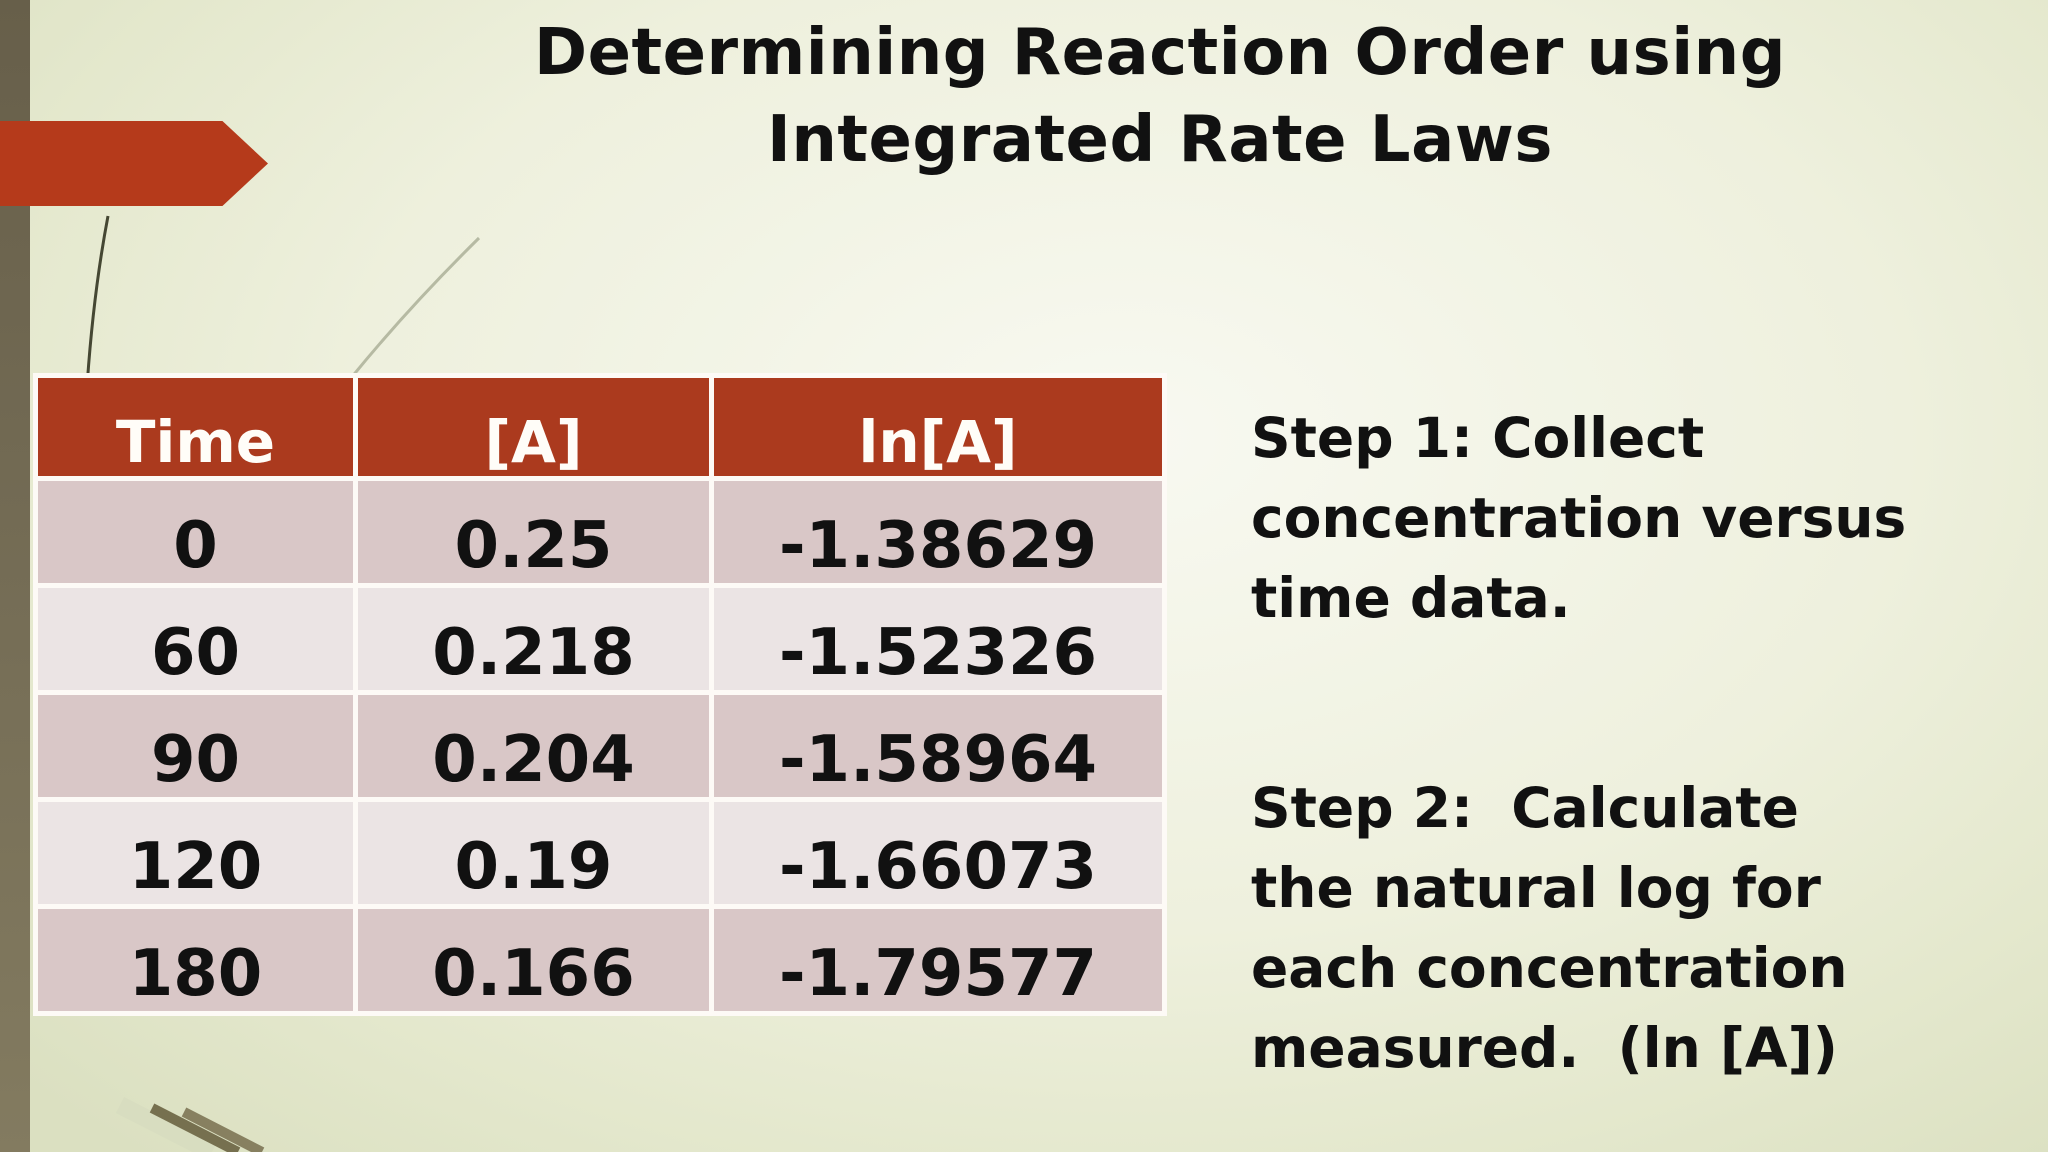 The height and width of the screenshot is (1152, 2048). What do you see at coordinates (938, 532) in the screenshot?
I see `table-cell: -1.38629` at bounding box center [938, 532].